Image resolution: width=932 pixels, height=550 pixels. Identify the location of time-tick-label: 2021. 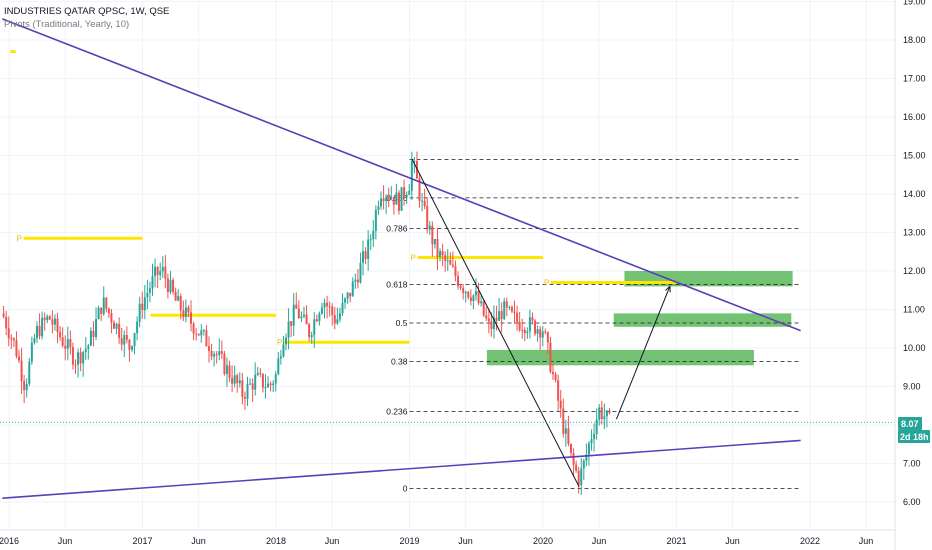
(676, 541).